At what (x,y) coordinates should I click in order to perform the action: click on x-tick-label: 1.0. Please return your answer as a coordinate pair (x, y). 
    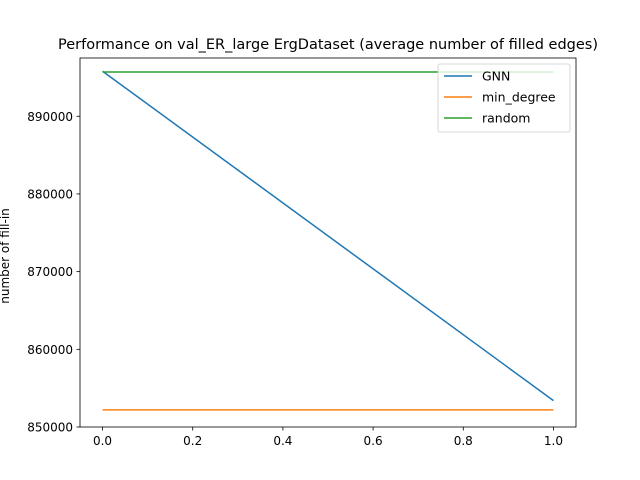
    Looking at the image, I should click on (553, 441).